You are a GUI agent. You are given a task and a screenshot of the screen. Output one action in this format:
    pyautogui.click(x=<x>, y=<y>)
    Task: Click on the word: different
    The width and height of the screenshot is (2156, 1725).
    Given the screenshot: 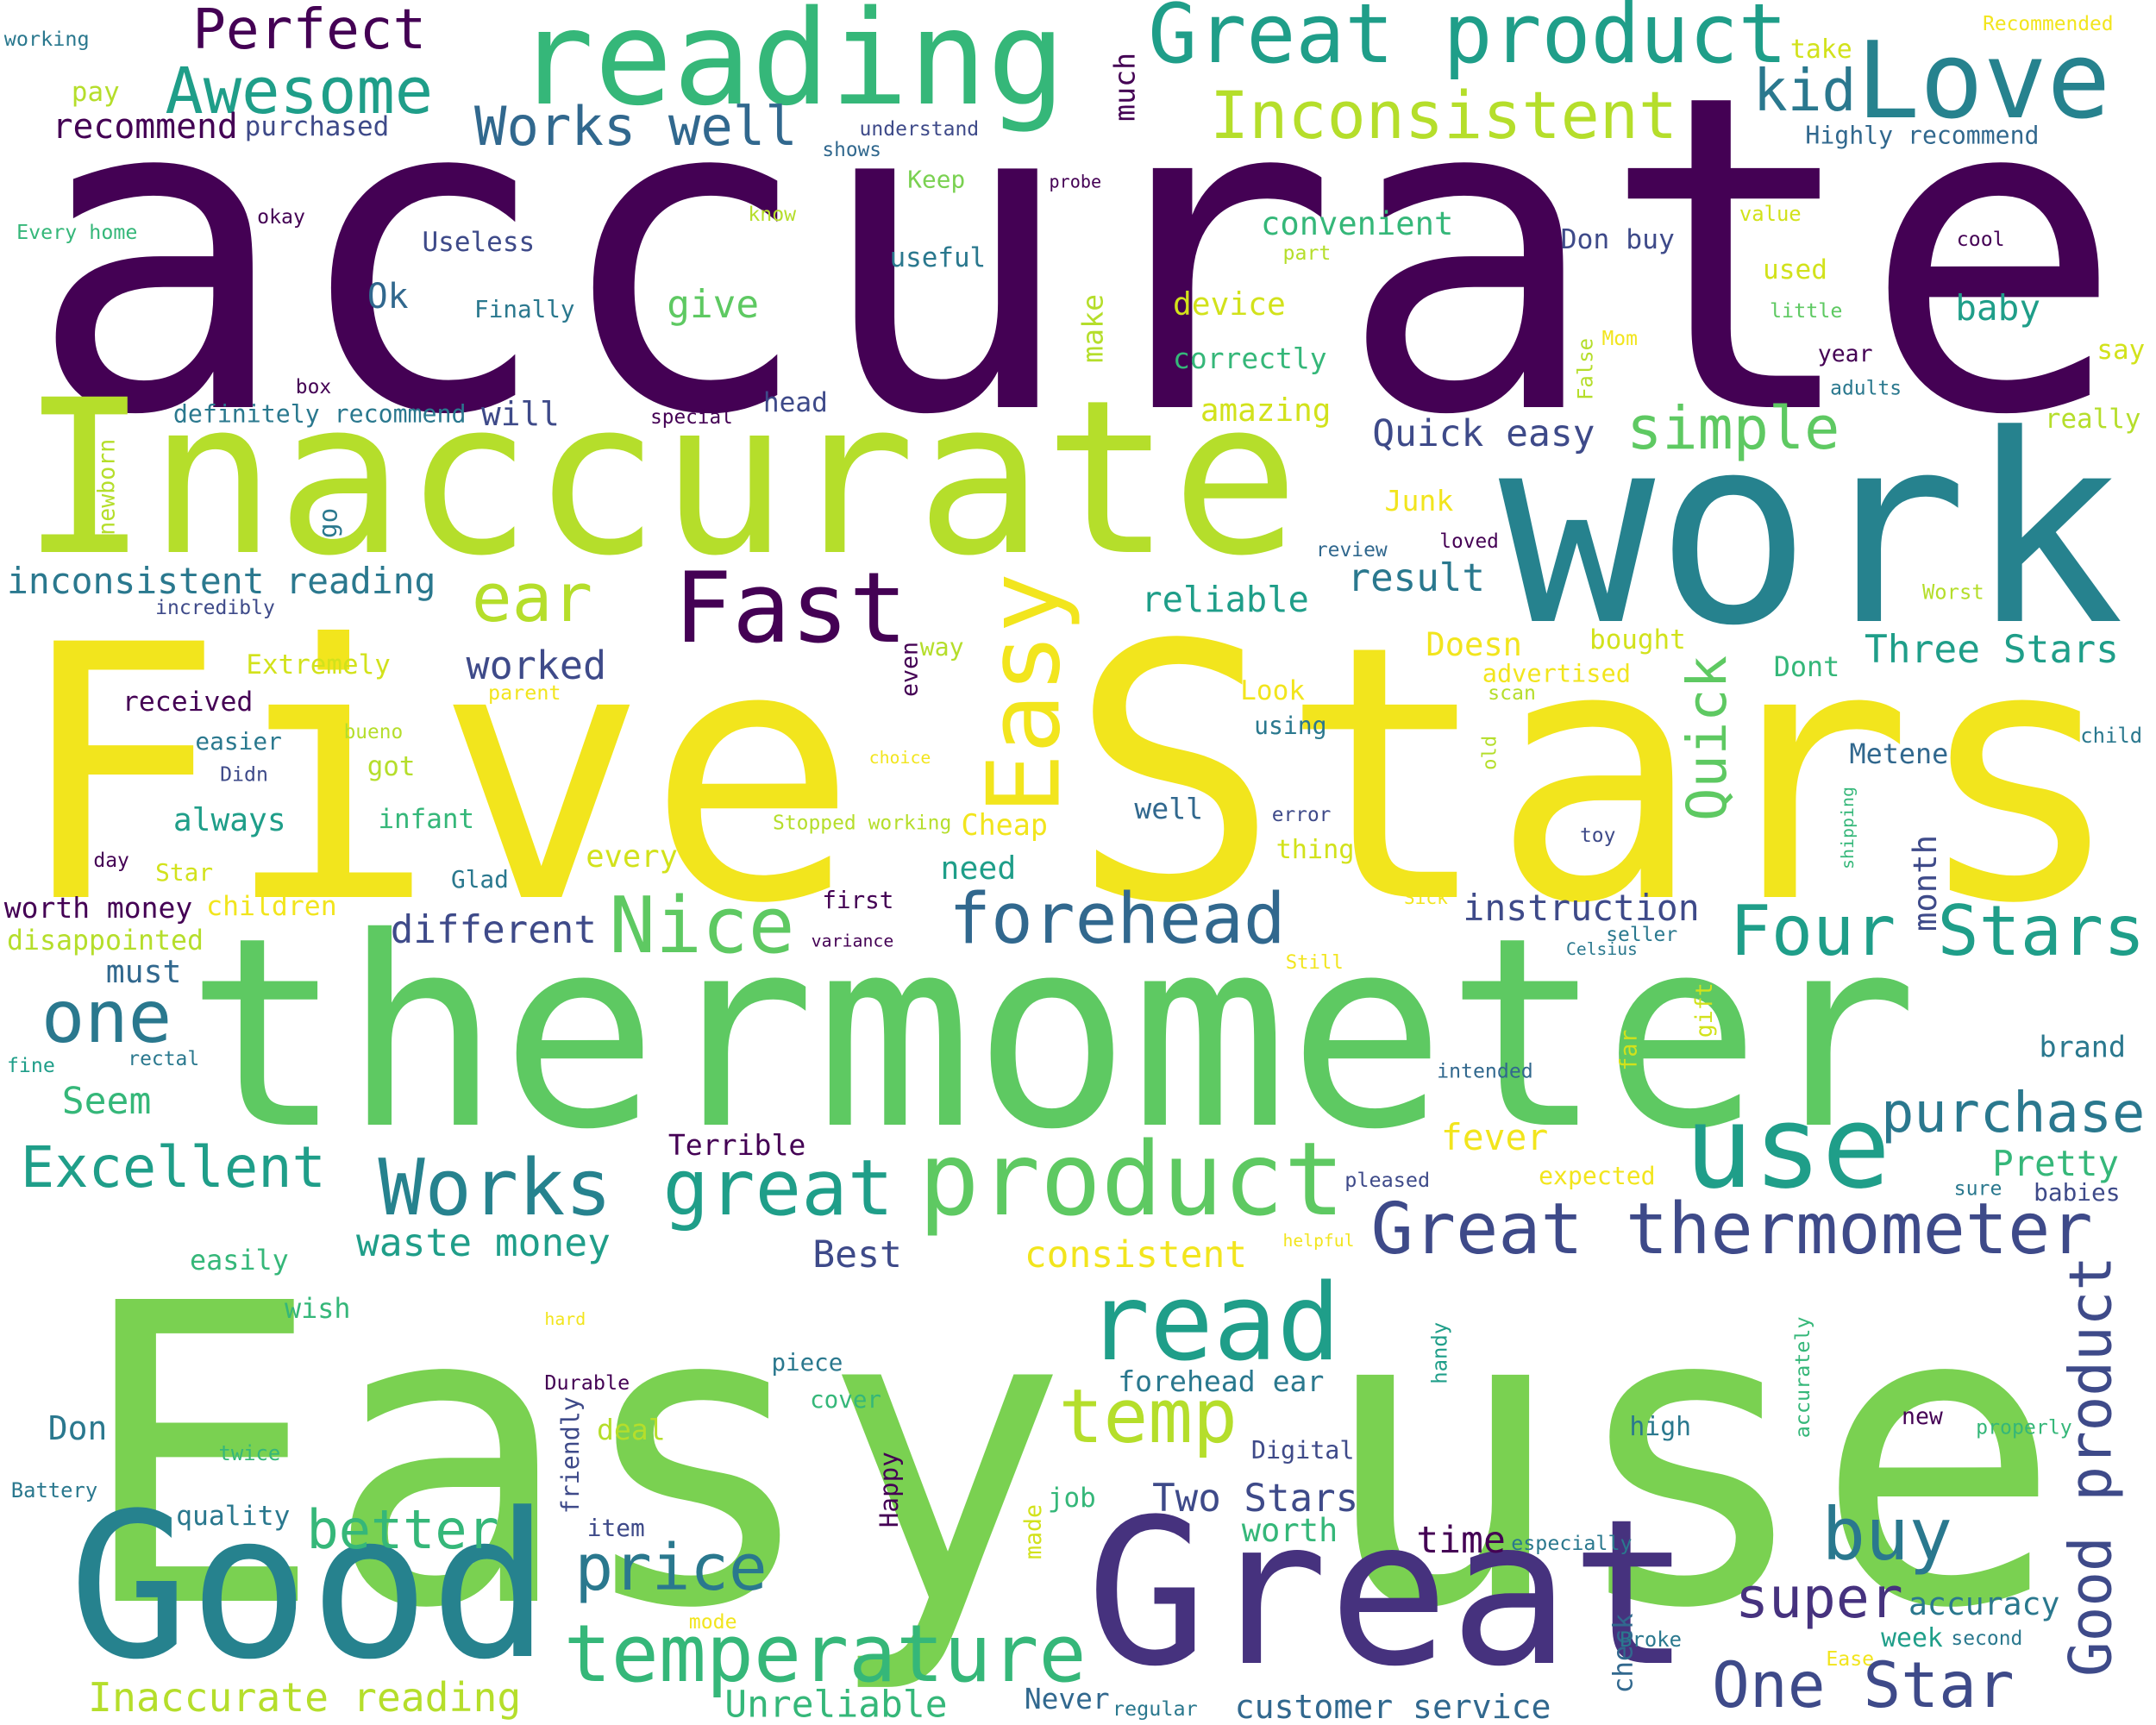 What is the action you would take?
    pyautogui.click(x=494, y=930)
    